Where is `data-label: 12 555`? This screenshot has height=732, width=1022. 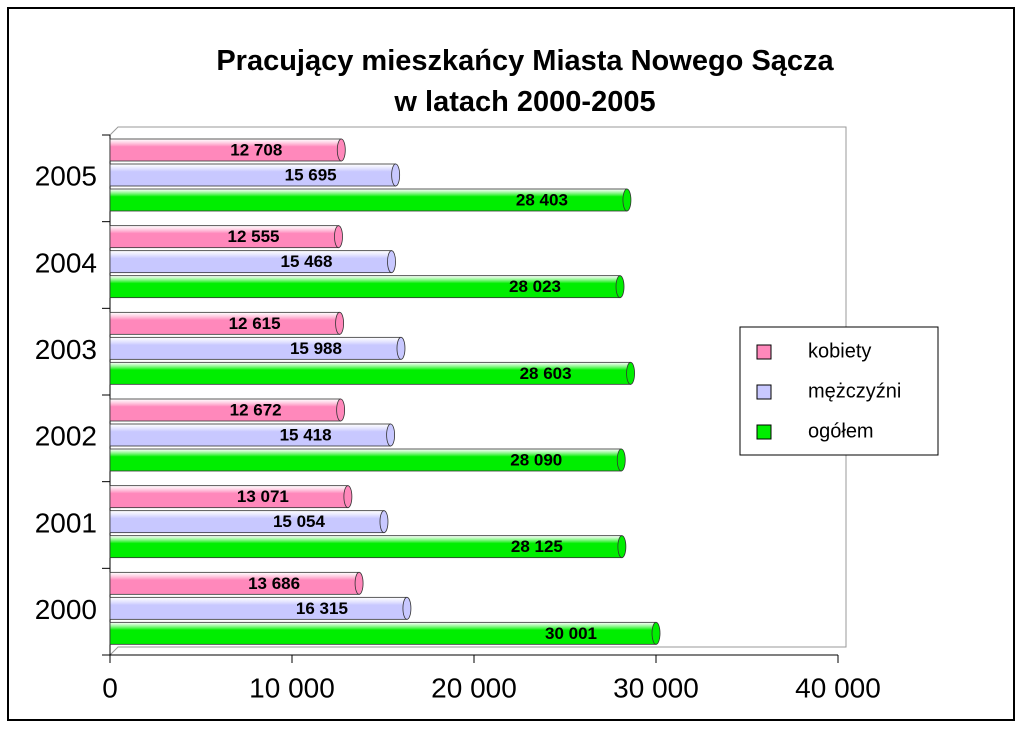 data-label: 12 555 is located at coordinates (254, 236).